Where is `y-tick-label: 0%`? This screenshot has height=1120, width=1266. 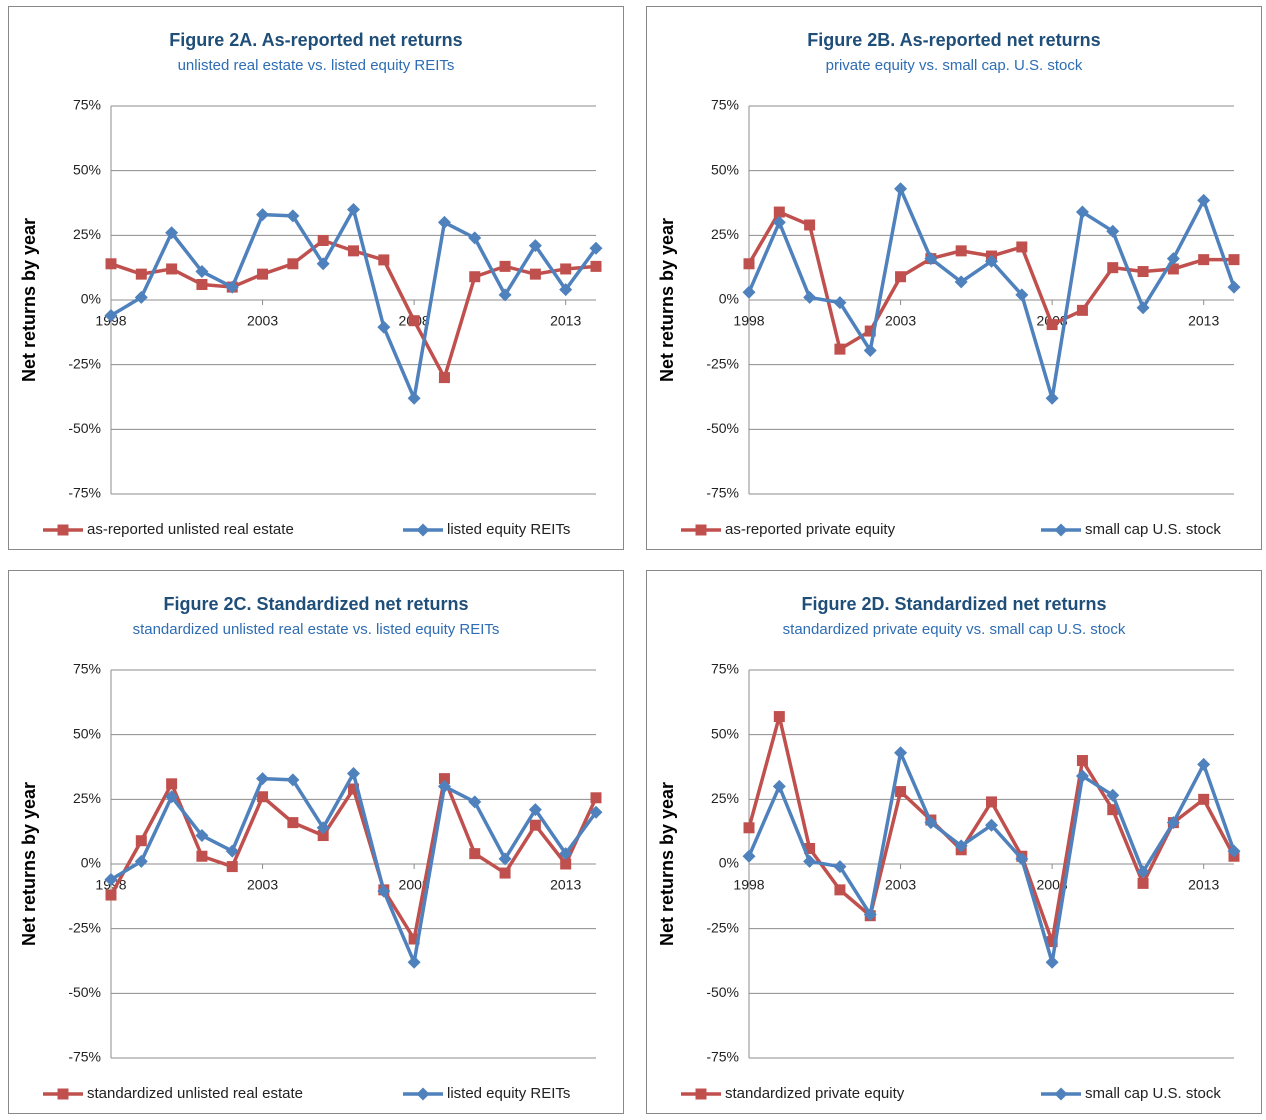
y-tick-label: 0% is located at coordinates (729, 863).